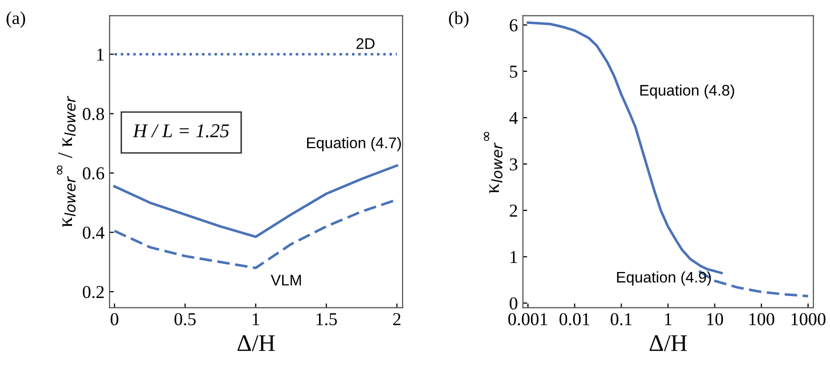  What do you see at coordinates (621, 319) in the screenshot?
I see `x-tick-label: 0.1` at bounding box center [621, 319].